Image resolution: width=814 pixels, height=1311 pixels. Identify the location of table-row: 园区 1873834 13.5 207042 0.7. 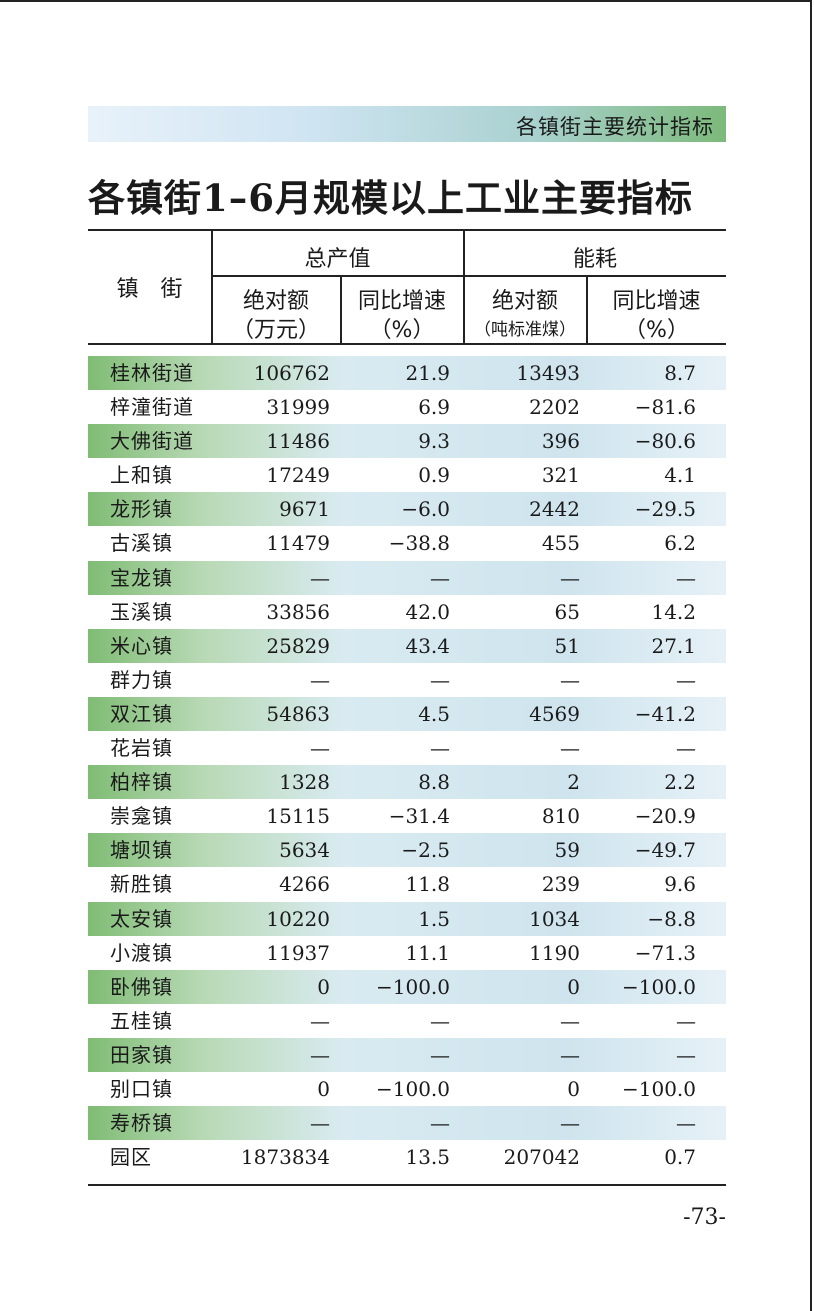
(407, 1157).